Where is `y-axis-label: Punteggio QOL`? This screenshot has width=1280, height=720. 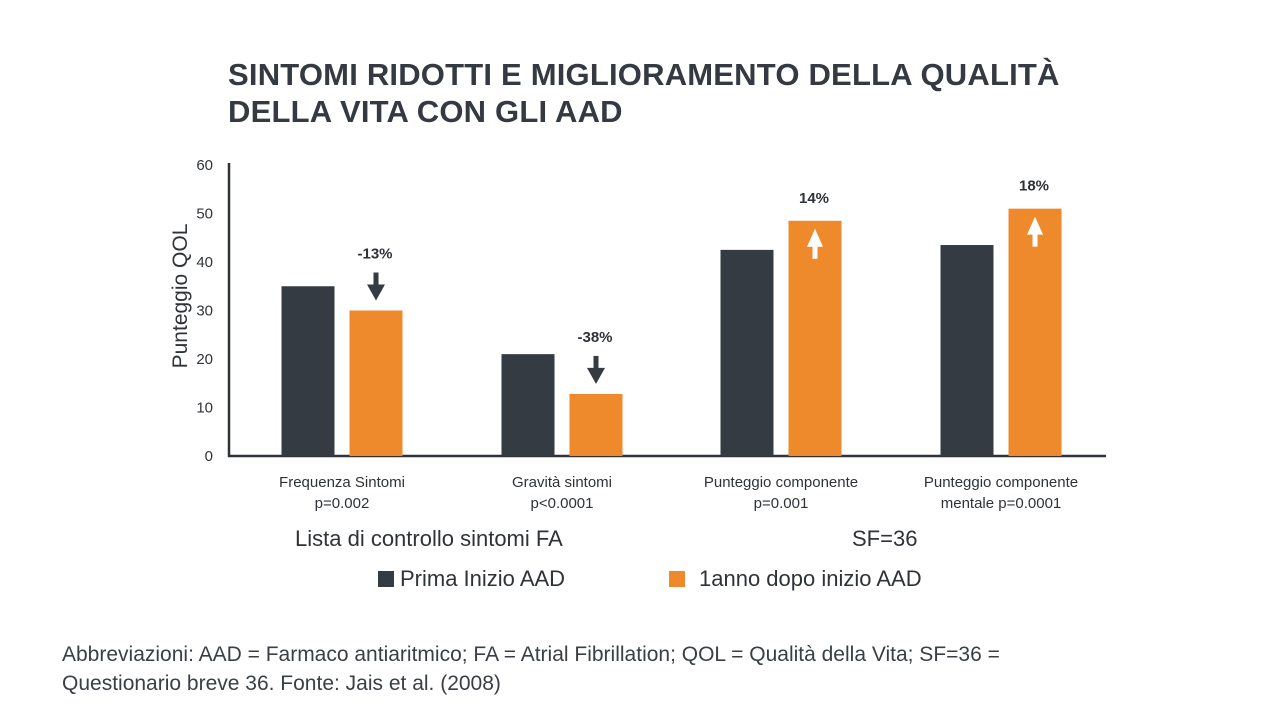
y-axis-label: Punteggio QOL is located at coordinates (180, 296).